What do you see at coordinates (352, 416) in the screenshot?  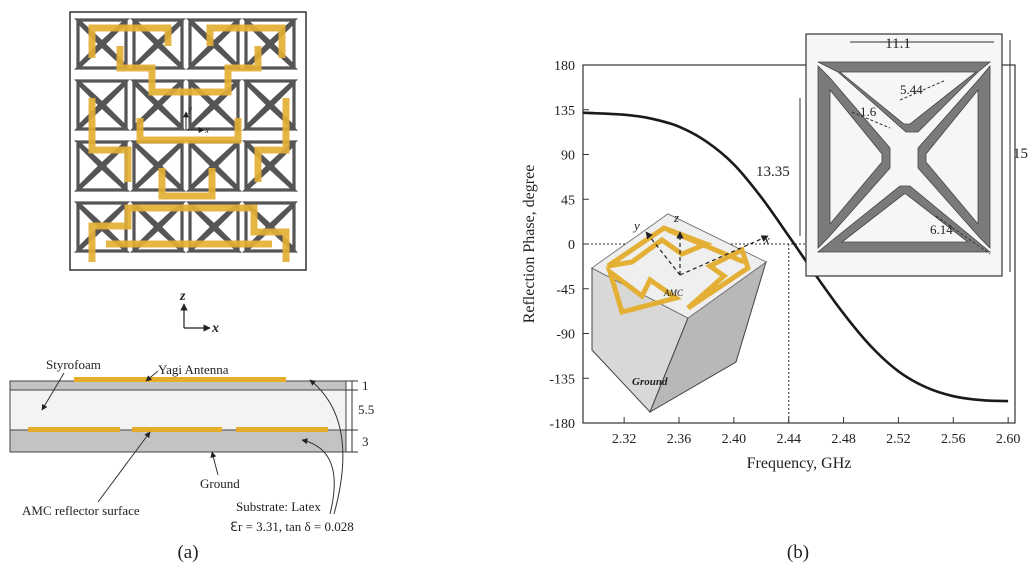 I see `layer-dimensions` at bounding box center [352, 416].